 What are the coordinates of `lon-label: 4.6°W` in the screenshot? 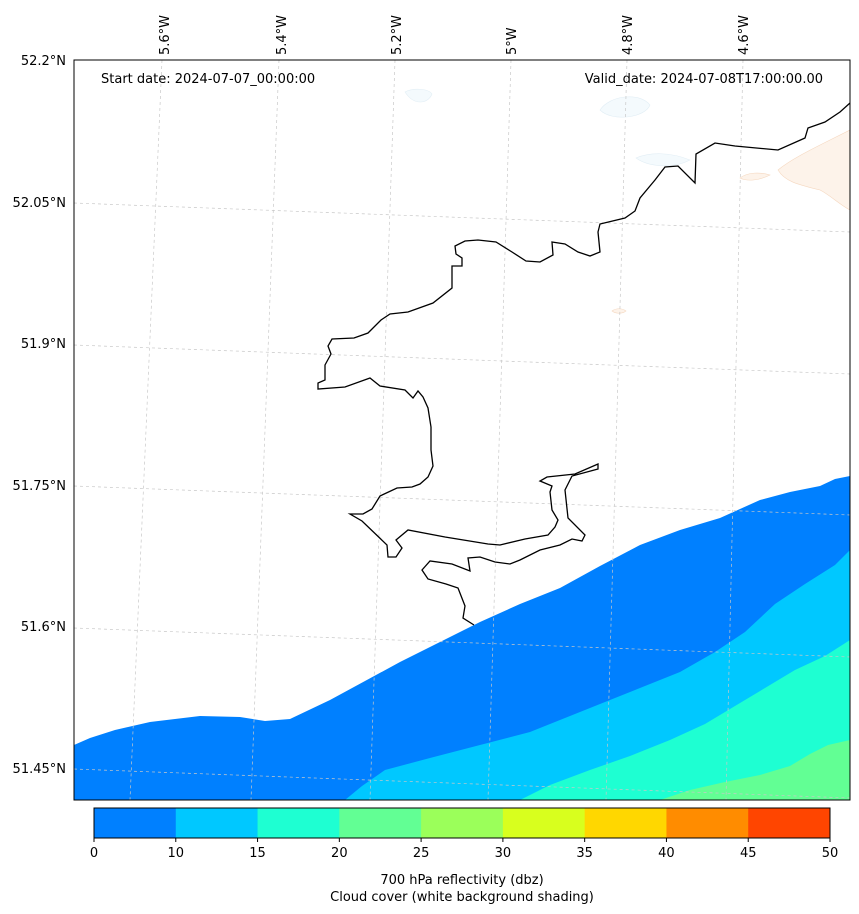 It's located at (744, 35).